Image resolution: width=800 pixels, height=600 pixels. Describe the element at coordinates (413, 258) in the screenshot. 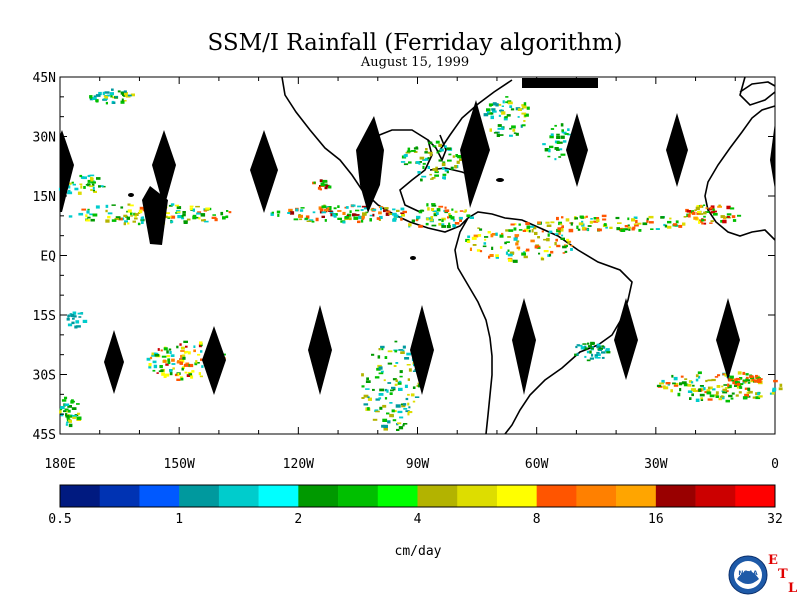

I see `galapagos-island` at that location.